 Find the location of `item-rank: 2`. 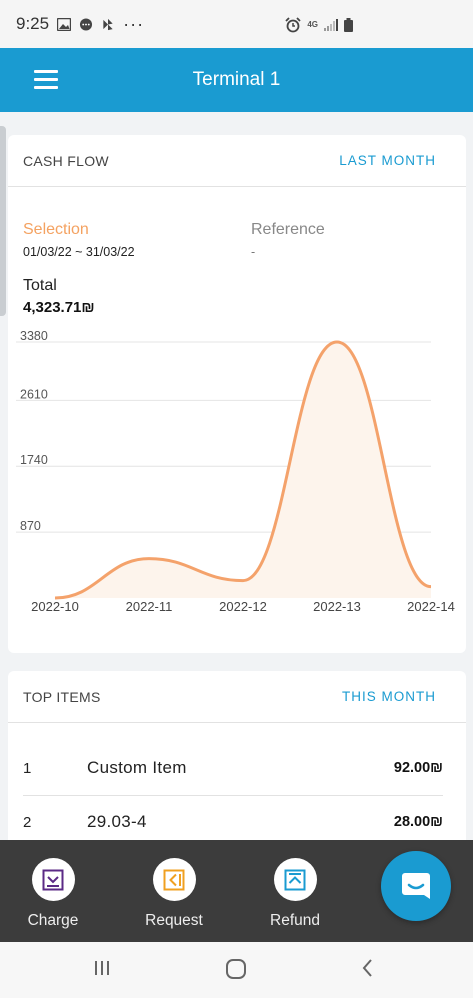

item-rank: 2 is located at coordinates (27, 822).